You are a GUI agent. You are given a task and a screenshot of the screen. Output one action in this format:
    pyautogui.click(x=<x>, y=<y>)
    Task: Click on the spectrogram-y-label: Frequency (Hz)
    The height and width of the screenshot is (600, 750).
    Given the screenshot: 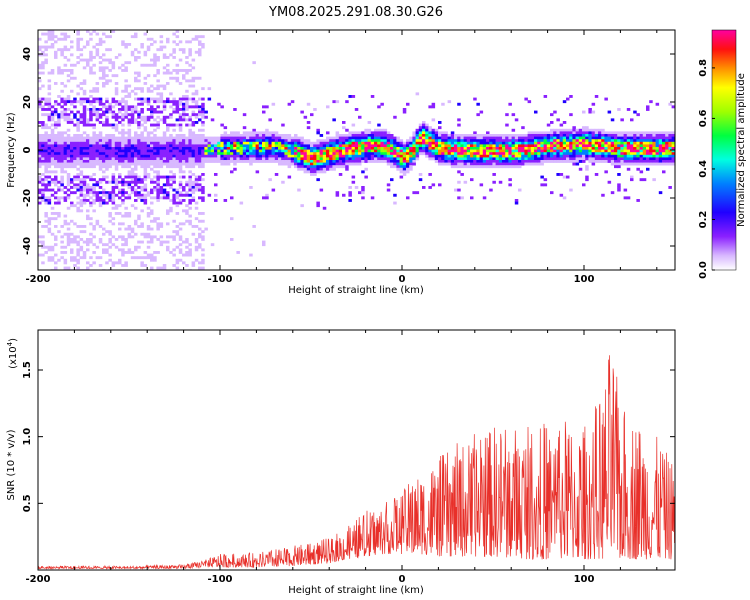 What is the action you would take?
    pyautogui.click(x=11, y=150)
    